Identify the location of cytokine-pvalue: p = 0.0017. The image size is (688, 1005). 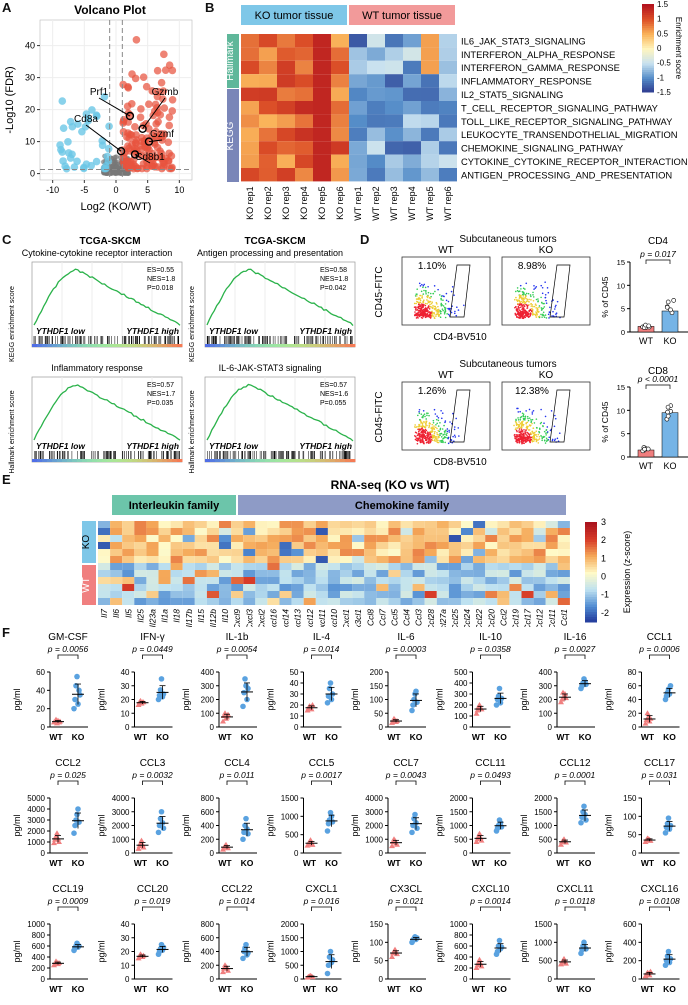
(321, 775).